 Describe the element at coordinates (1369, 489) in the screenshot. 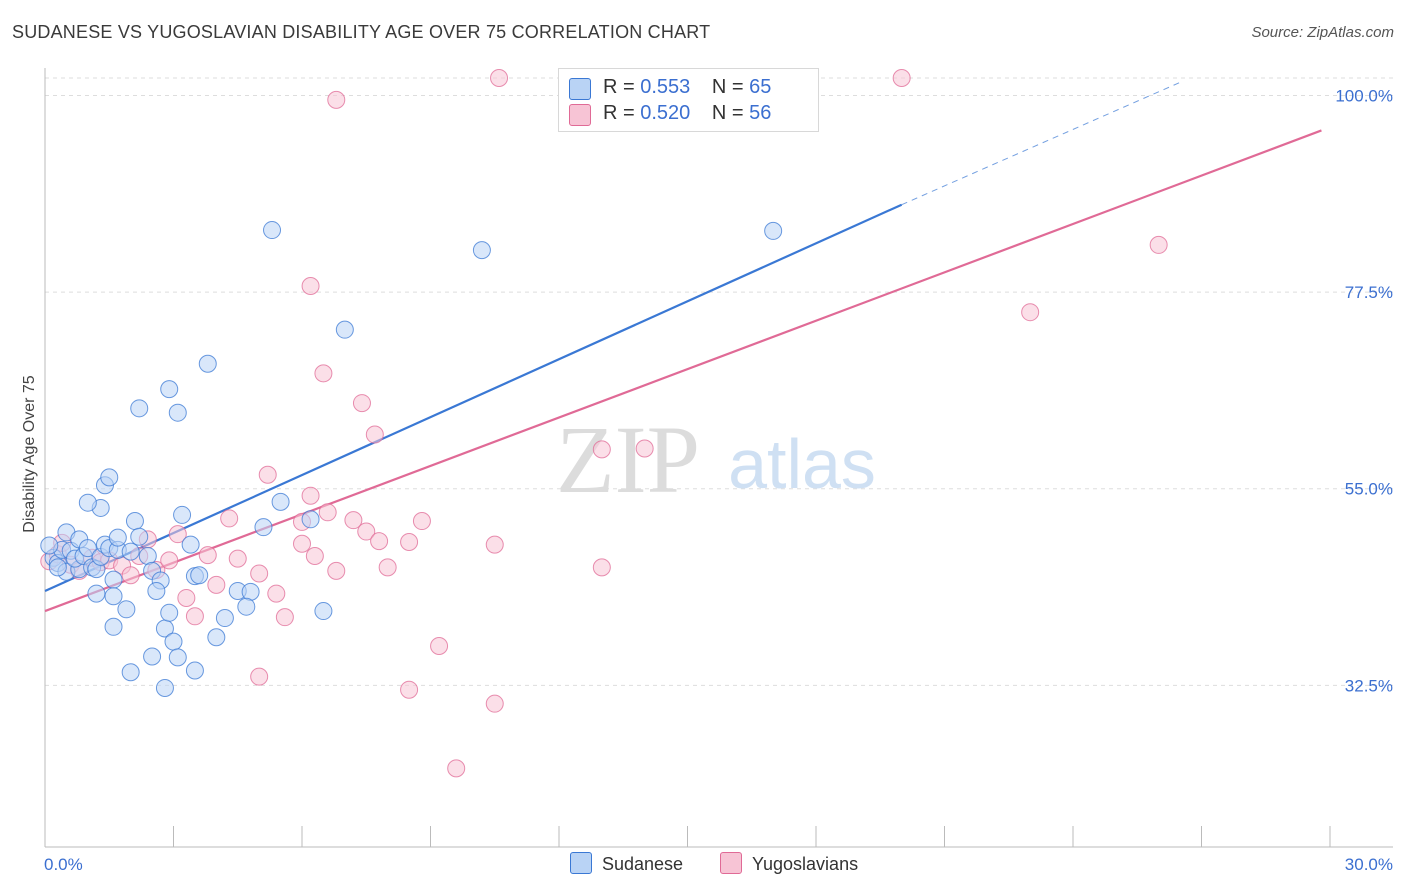

I see `y-tick-label: 55.0%` at that location.